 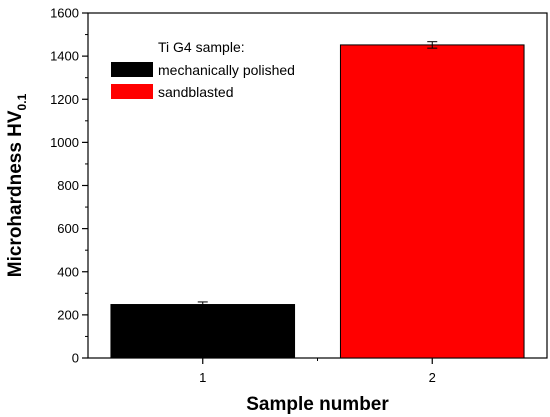 What do you see at coordinates (202, 377) in the screenshot?
I see `x-tick-label: 1` at bounding box center [202, 377].